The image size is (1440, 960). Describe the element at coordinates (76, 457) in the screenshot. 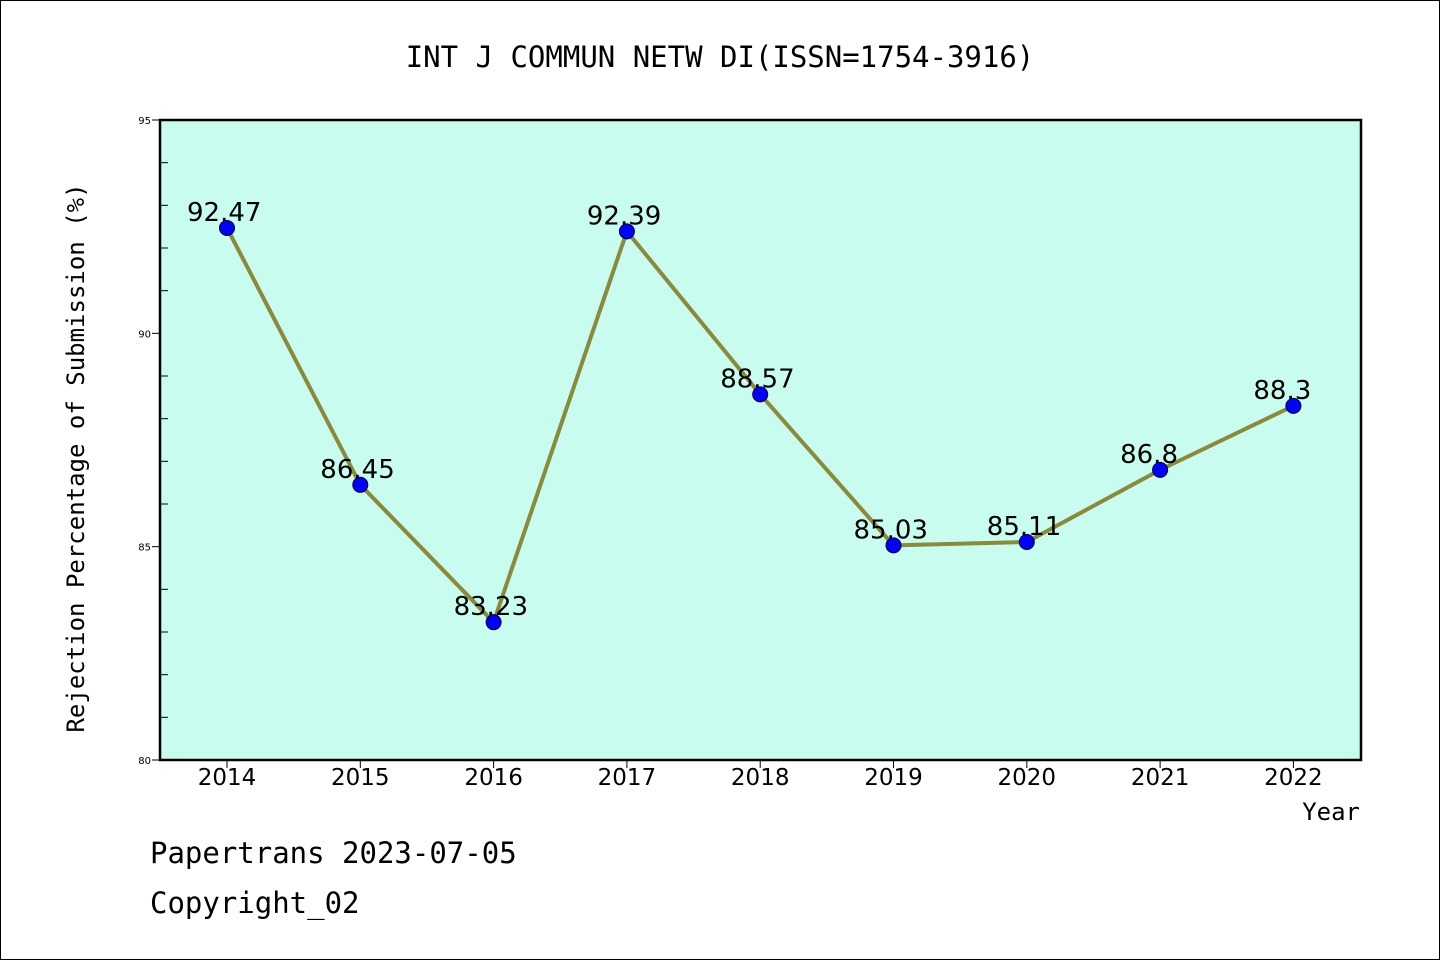

I see `y-axis-label: Rejection Percentage of Submission (%)` at that location.